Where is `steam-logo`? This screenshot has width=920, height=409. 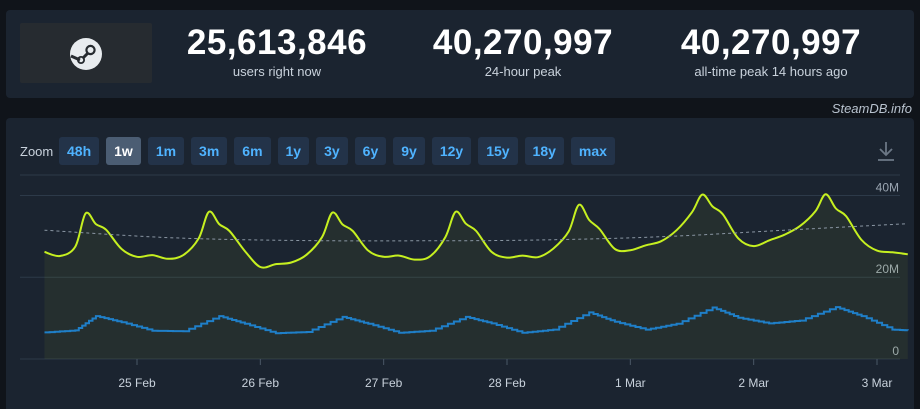
steam-logo is located at coordinates (86, 53).